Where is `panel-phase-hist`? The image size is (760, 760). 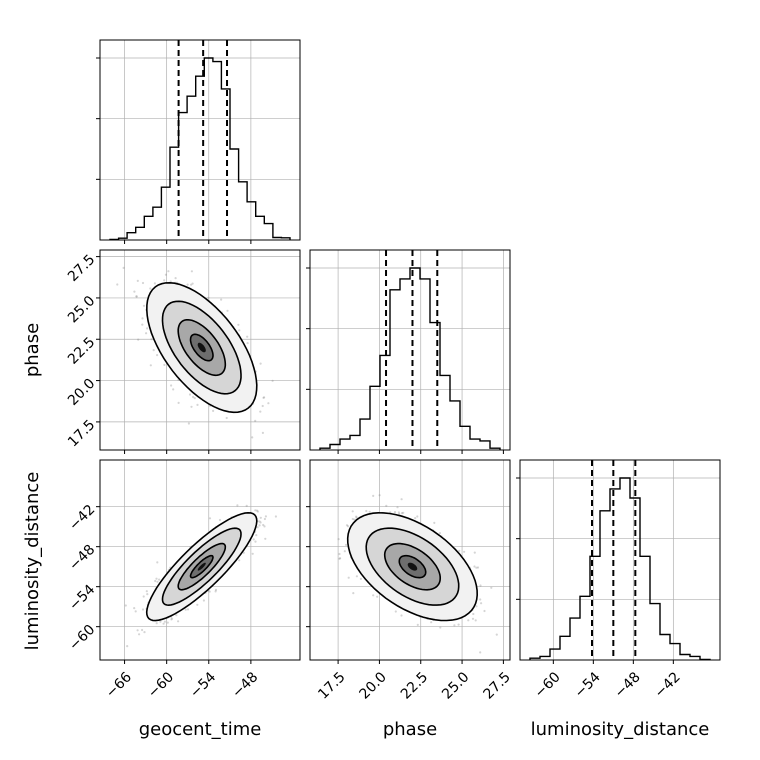 panel-phase-hist is located at coordinates (408, 351).